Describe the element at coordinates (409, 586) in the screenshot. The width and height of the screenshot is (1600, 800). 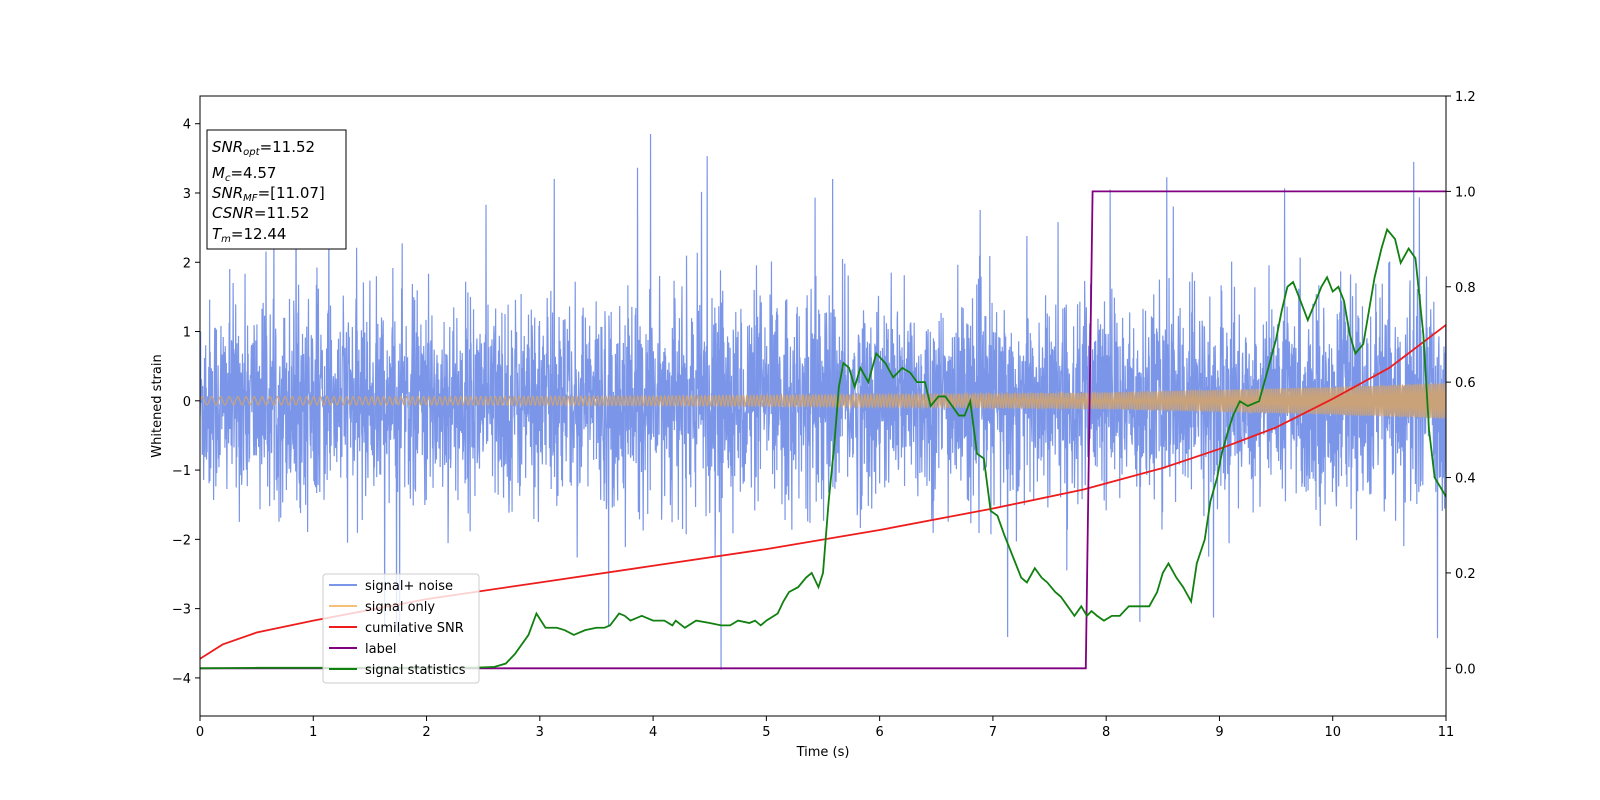
I see `legend-label-signal-noise: signal+ noise` at that location.